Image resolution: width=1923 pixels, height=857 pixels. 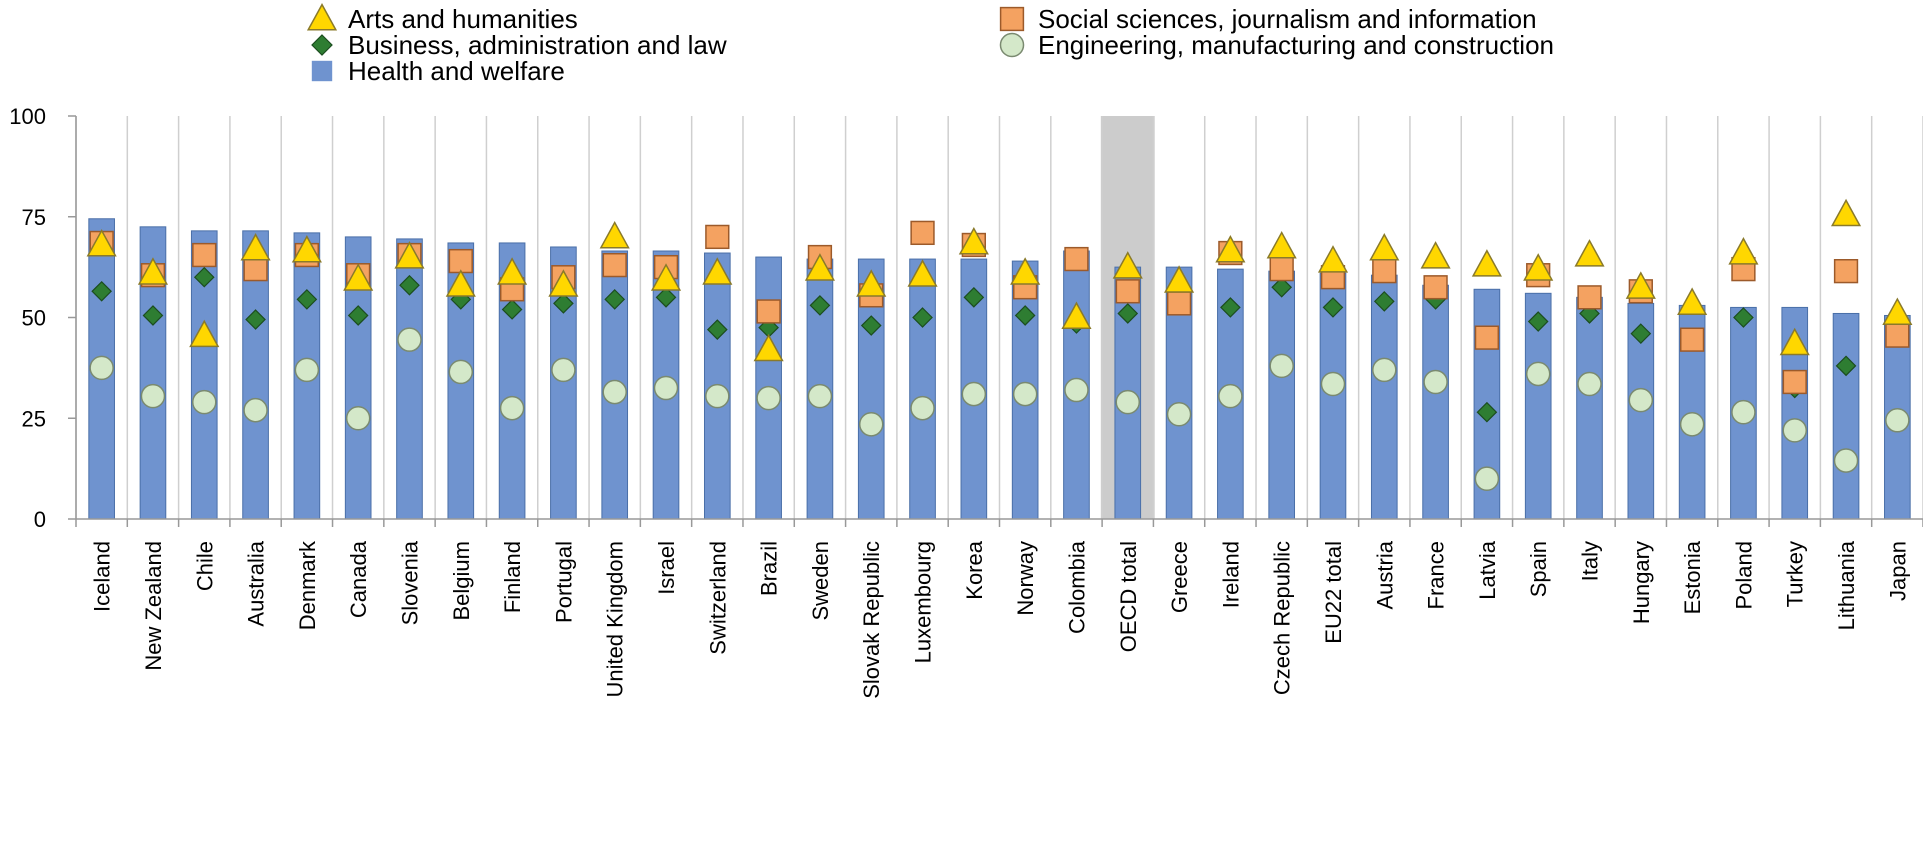 I want to click on x-tick-label-czech-republic: Czech Republic, so click(x=1282, y=618).